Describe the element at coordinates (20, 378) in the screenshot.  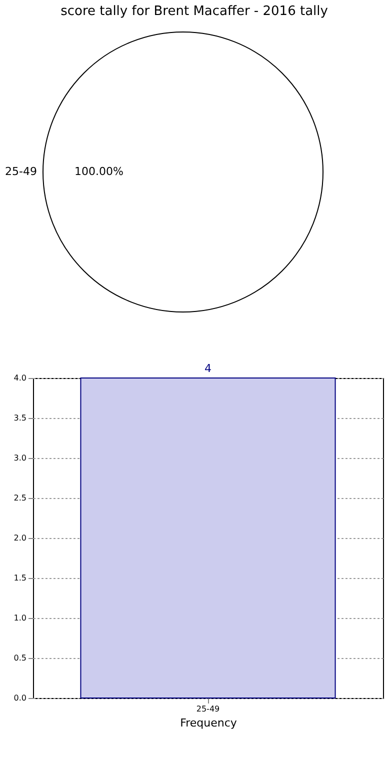
I see `y-tick-label: 4.0` at that location.